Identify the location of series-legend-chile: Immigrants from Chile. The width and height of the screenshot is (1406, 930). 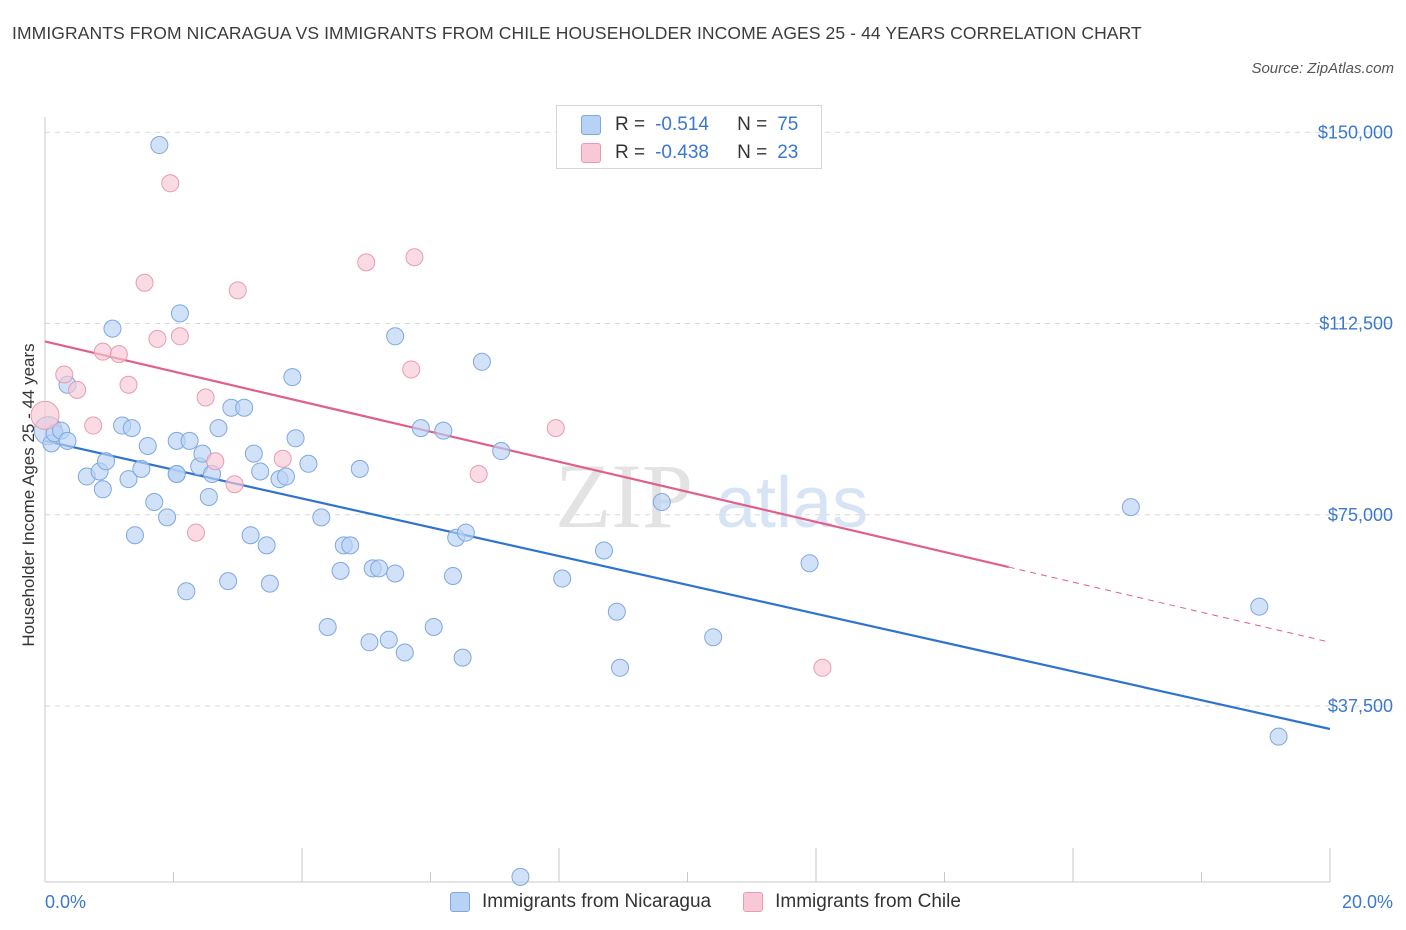
(852, 902).